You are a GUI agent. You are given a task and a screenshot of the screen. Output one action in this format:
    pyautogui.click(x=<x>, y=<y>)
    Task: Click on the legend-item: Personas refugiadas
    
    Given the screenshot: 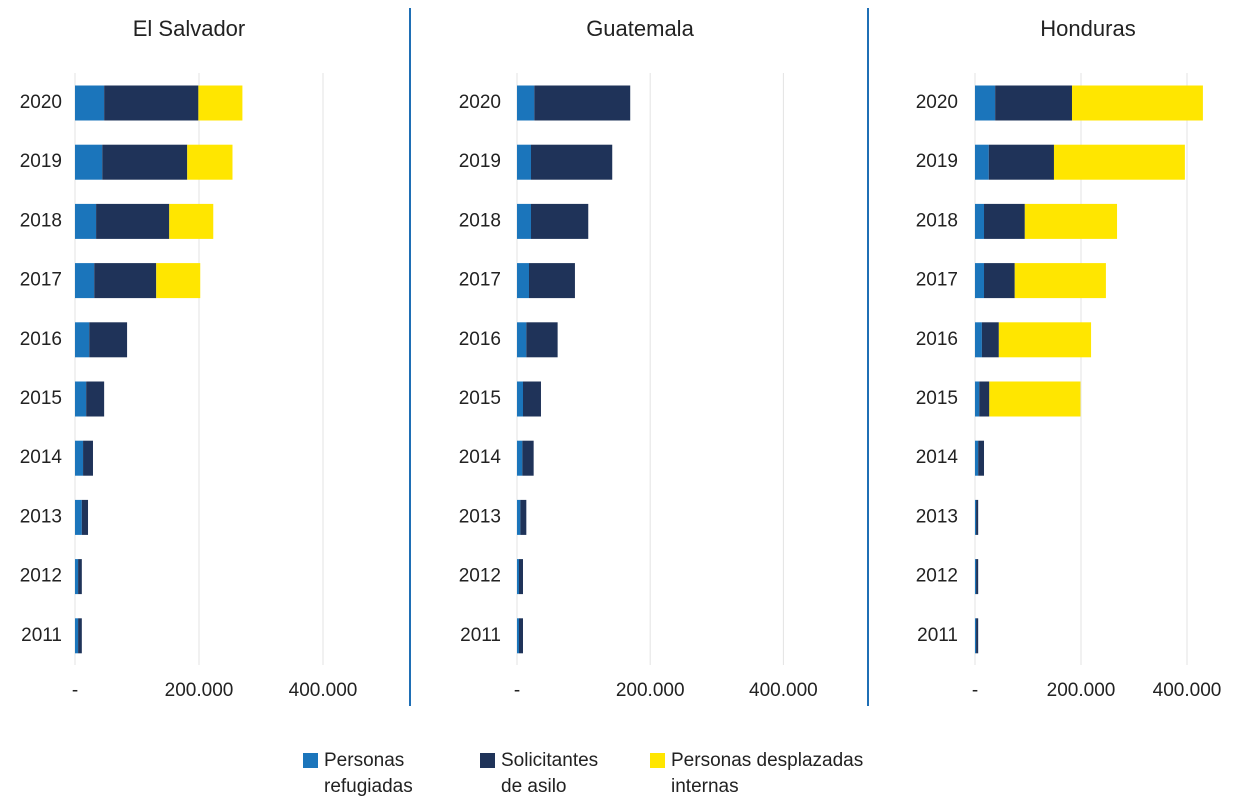 What is the action you would take?
    pyautogui.click(x=360, y=773)
    